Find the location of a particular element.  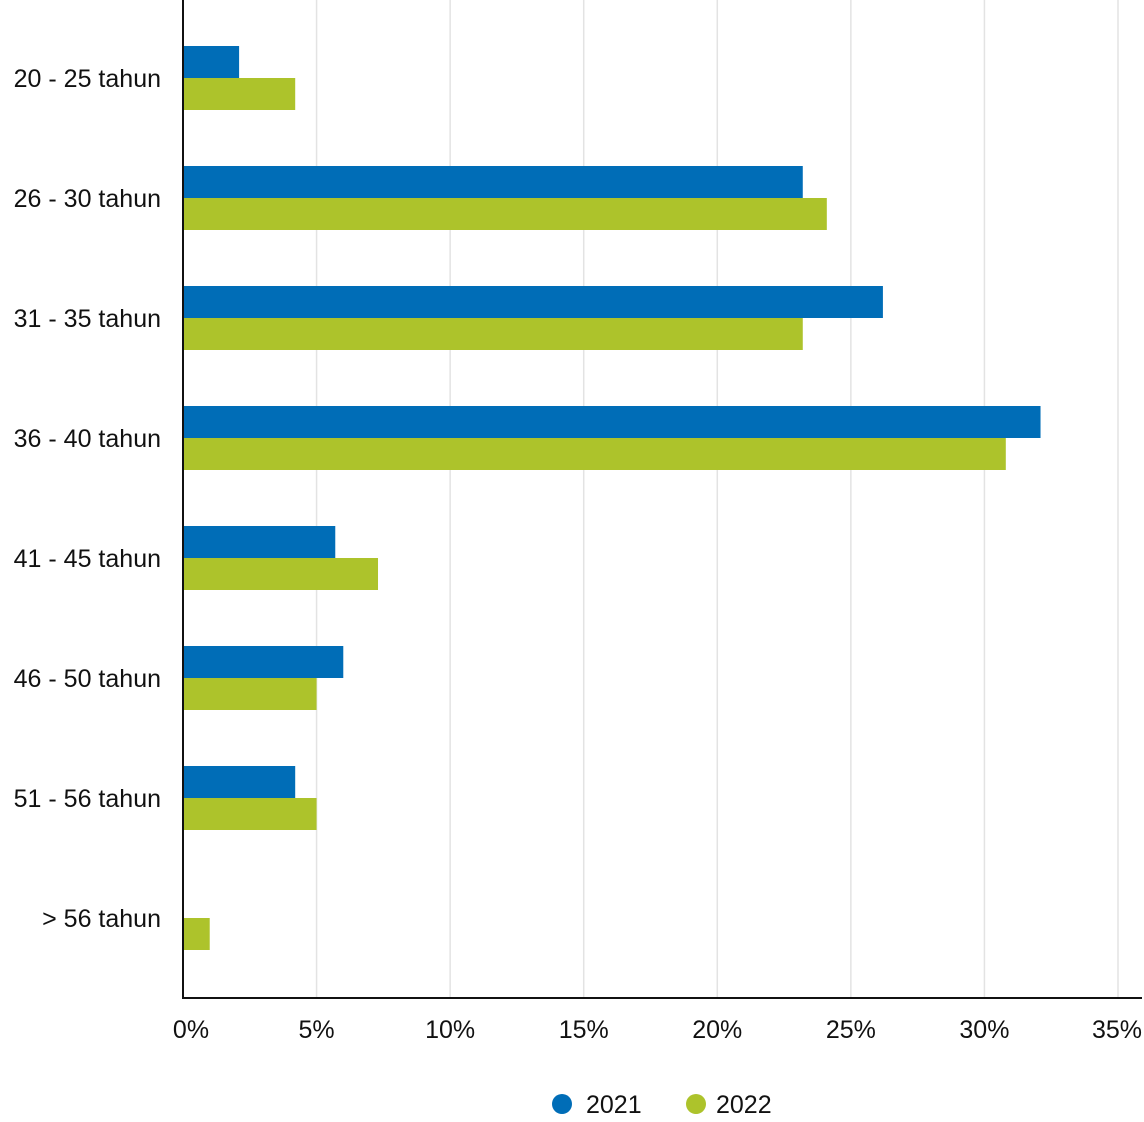

x-tick-label: 15% is located at coordinates (584, 1030).